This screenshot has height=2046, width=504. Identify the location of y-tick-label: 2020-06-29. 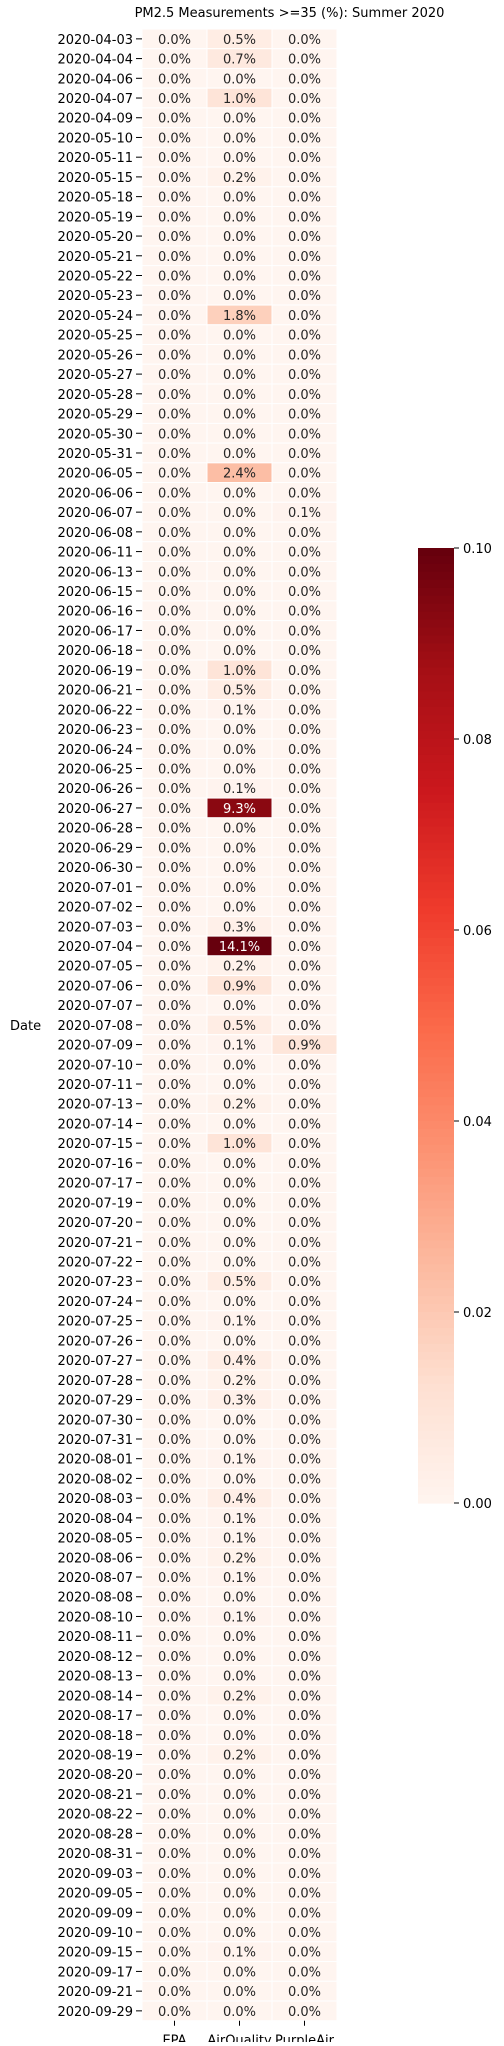
(95, 848).